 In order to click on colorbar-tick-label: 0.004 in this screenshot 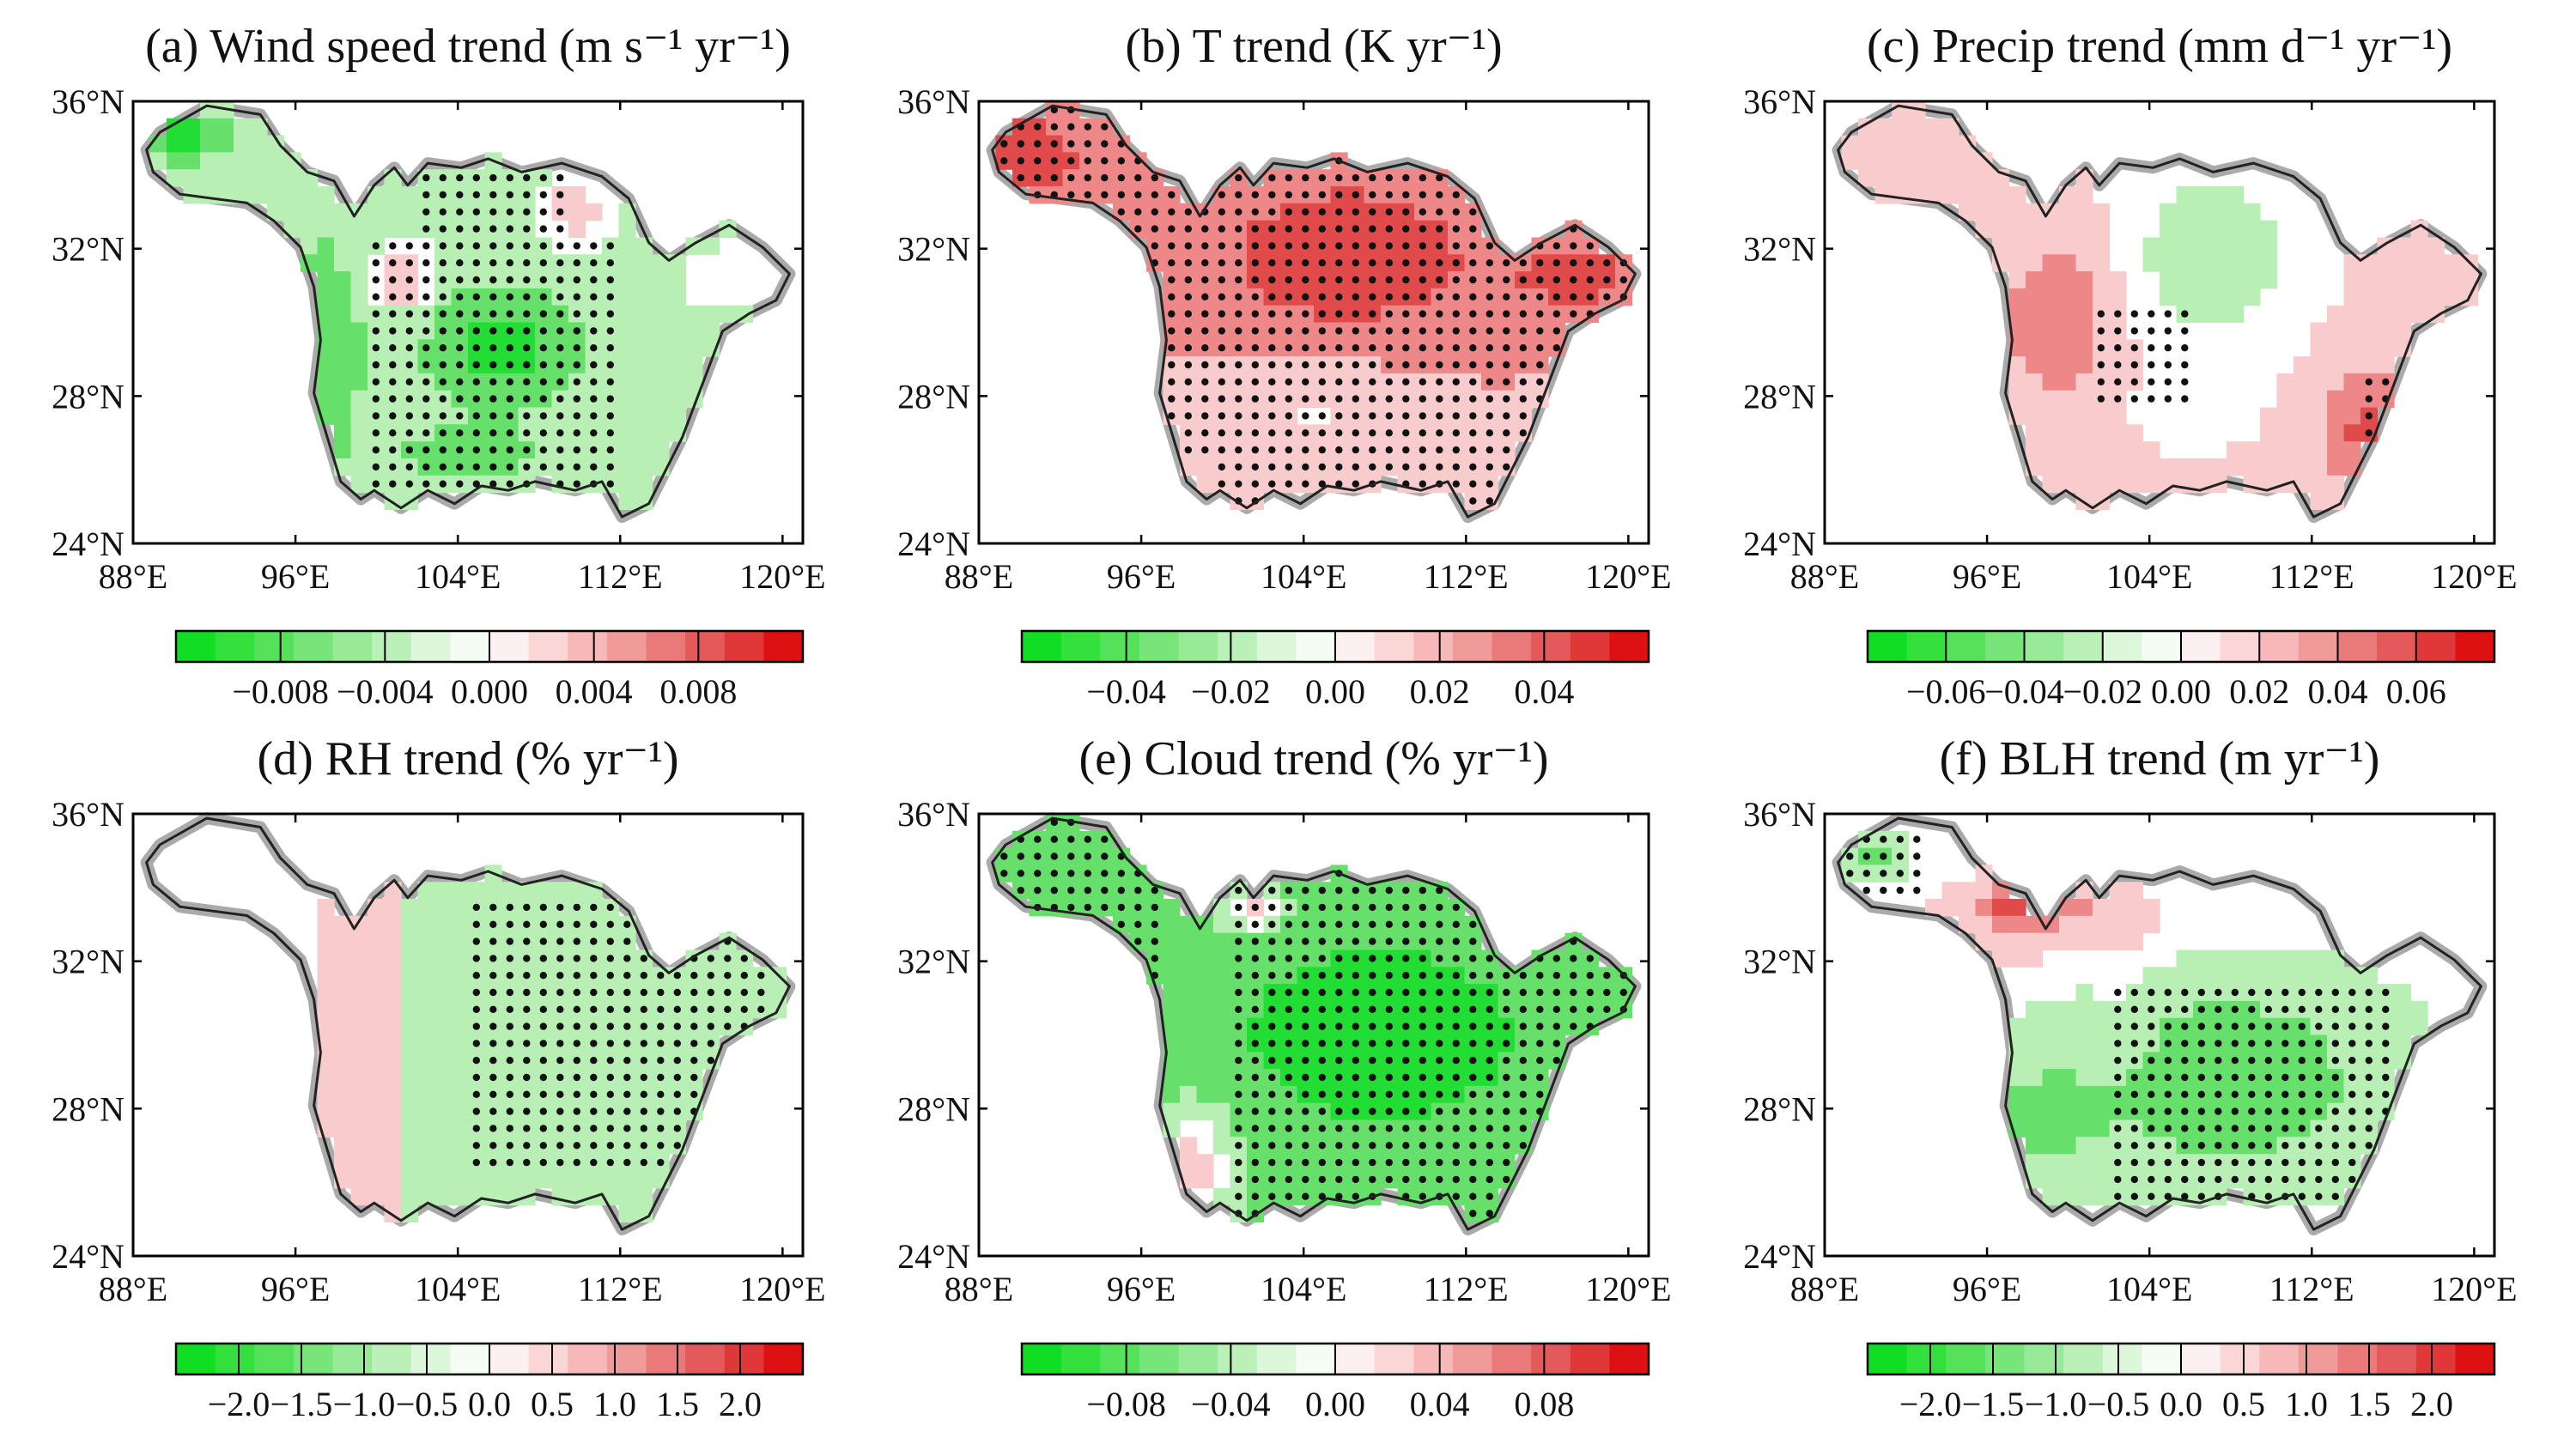, I will do `click(594, 691)`.